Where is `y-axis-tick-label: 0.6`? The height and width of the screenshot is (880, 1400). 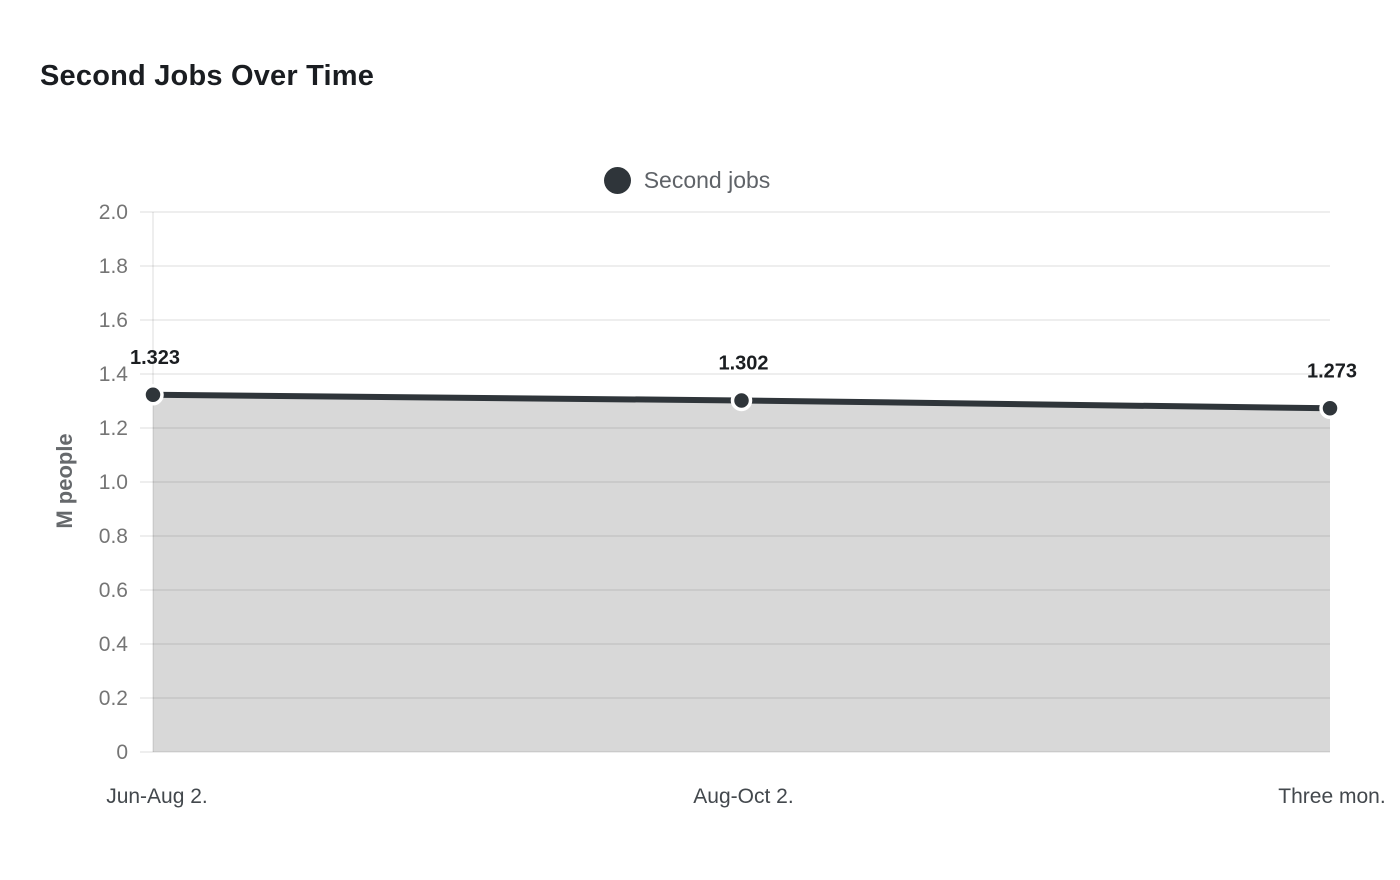 y-axis-tick-label: 0.6 is located at coordinates (113, 590).